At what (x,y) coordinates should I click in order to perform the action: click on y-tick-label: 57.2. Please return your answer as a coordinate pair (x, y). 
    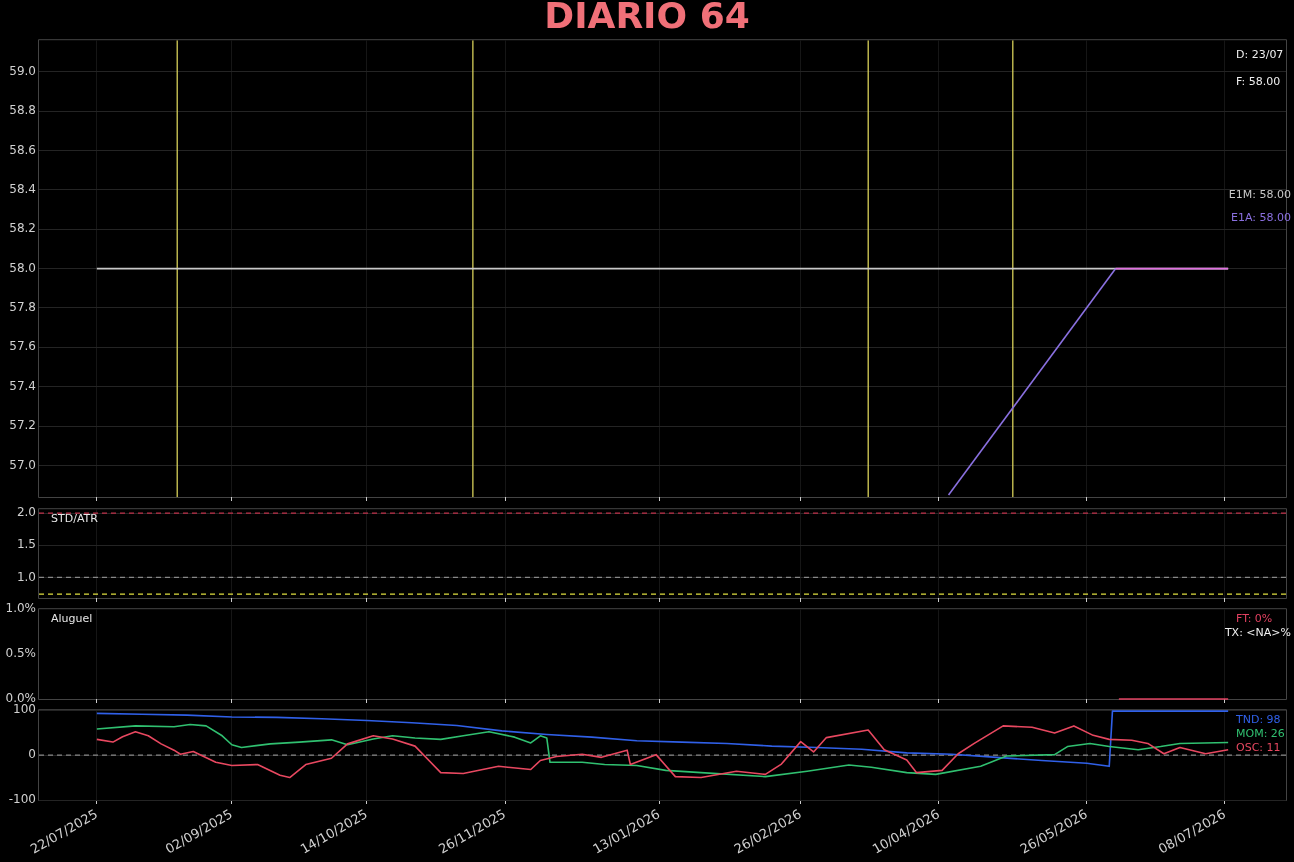
    Looking at the image, I should click on (22, 425).